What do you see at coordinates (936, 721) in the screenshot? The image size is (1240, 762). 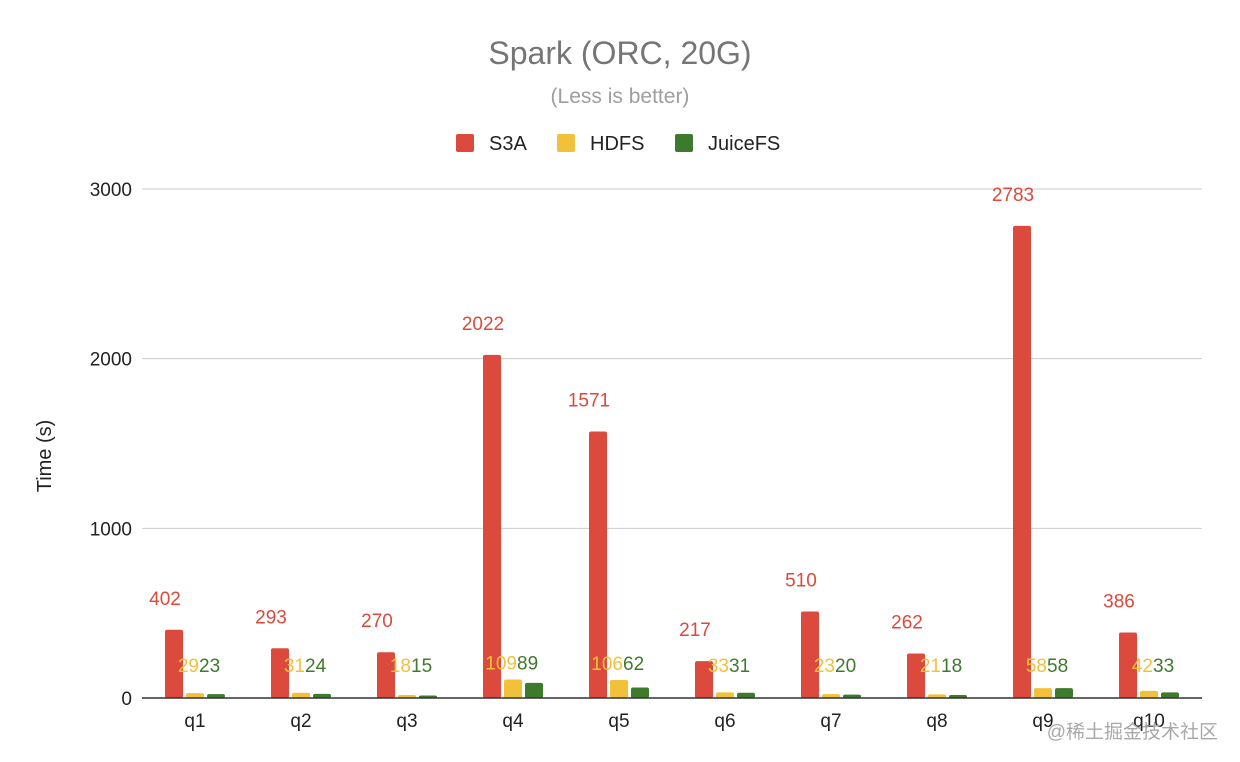 I see `x-tick-label: q8` at bounding box center [936, 721].